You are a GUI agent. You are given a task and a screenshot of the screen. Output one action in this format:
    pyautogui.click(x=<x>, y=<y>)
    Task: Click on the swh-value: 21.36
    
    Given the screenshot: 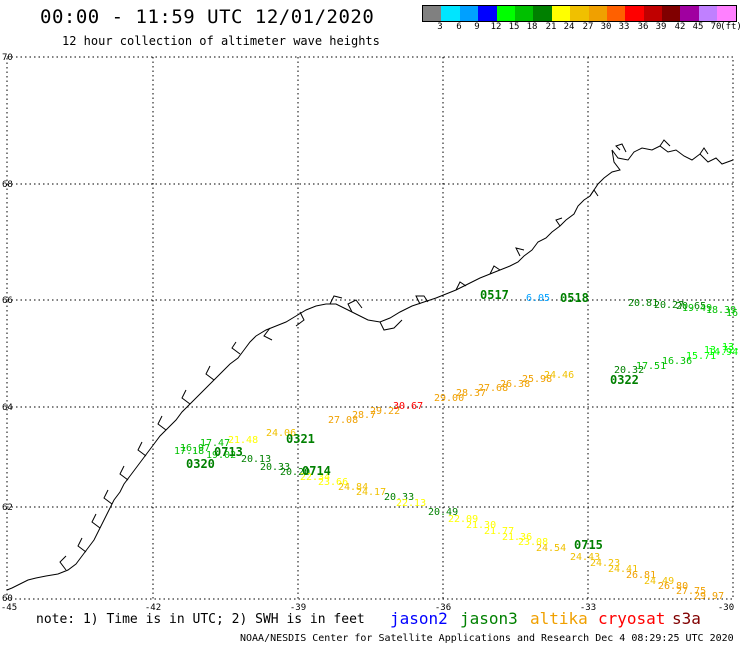 What is the action you would take?
    pyautogui.click(x=517, y=537)
    